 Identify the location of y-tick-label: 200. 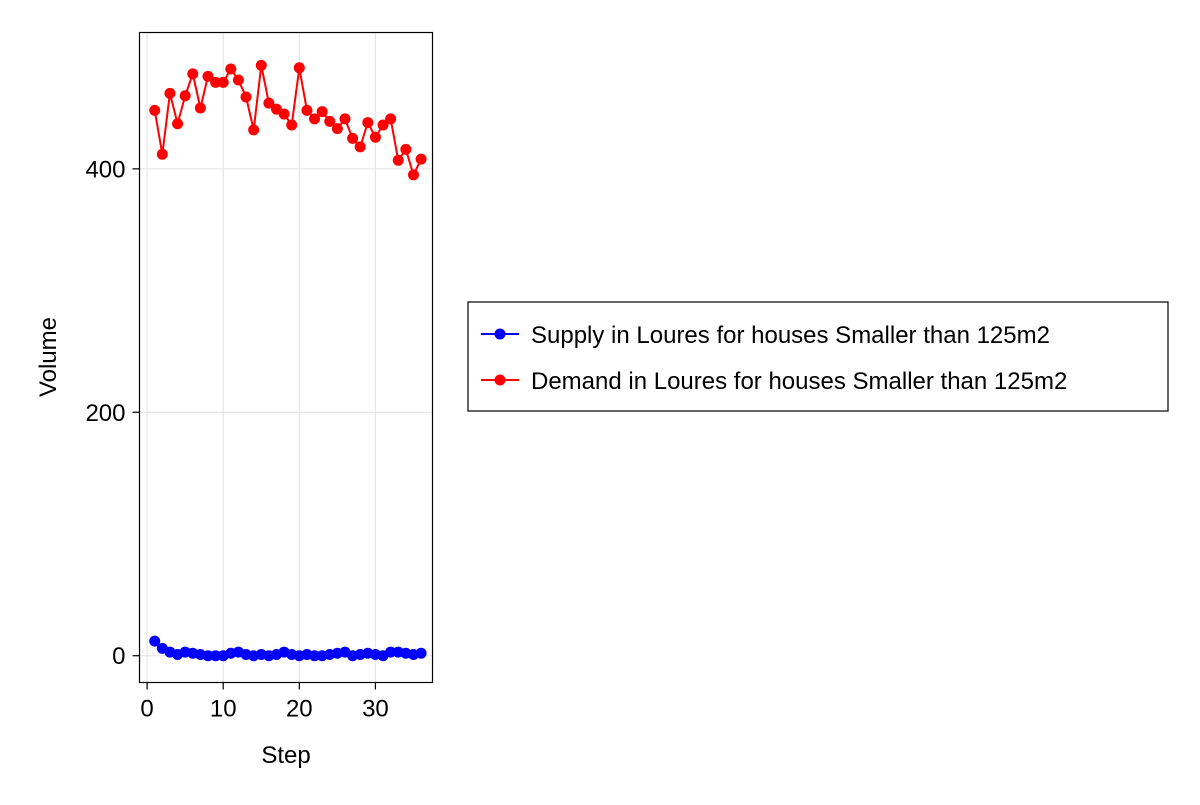
(105, 413).